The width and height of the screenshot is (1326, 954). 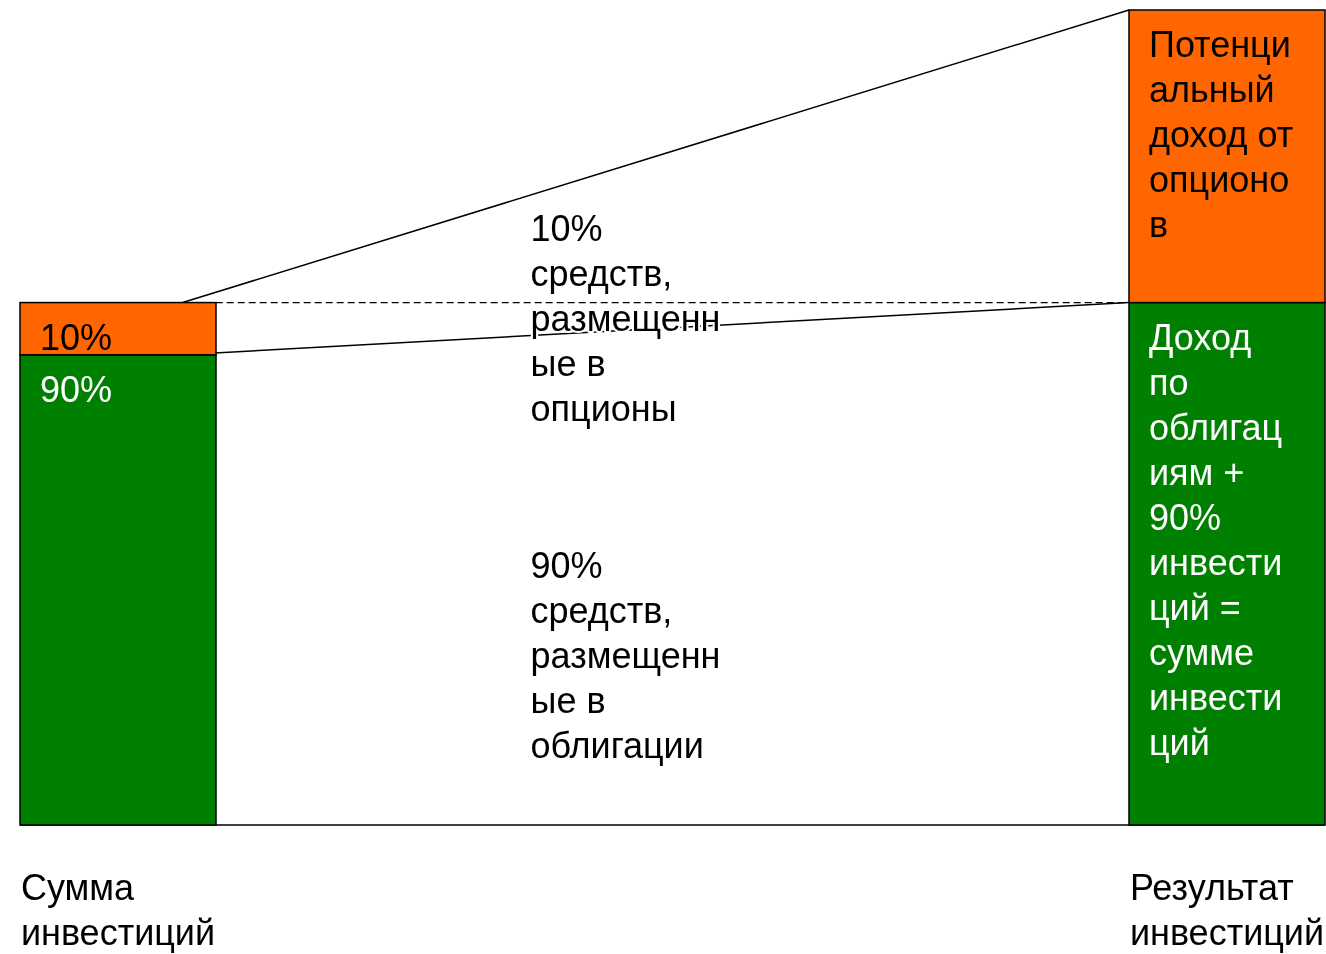 I want to click on data-label: 90%, so click(x=76, y=389).